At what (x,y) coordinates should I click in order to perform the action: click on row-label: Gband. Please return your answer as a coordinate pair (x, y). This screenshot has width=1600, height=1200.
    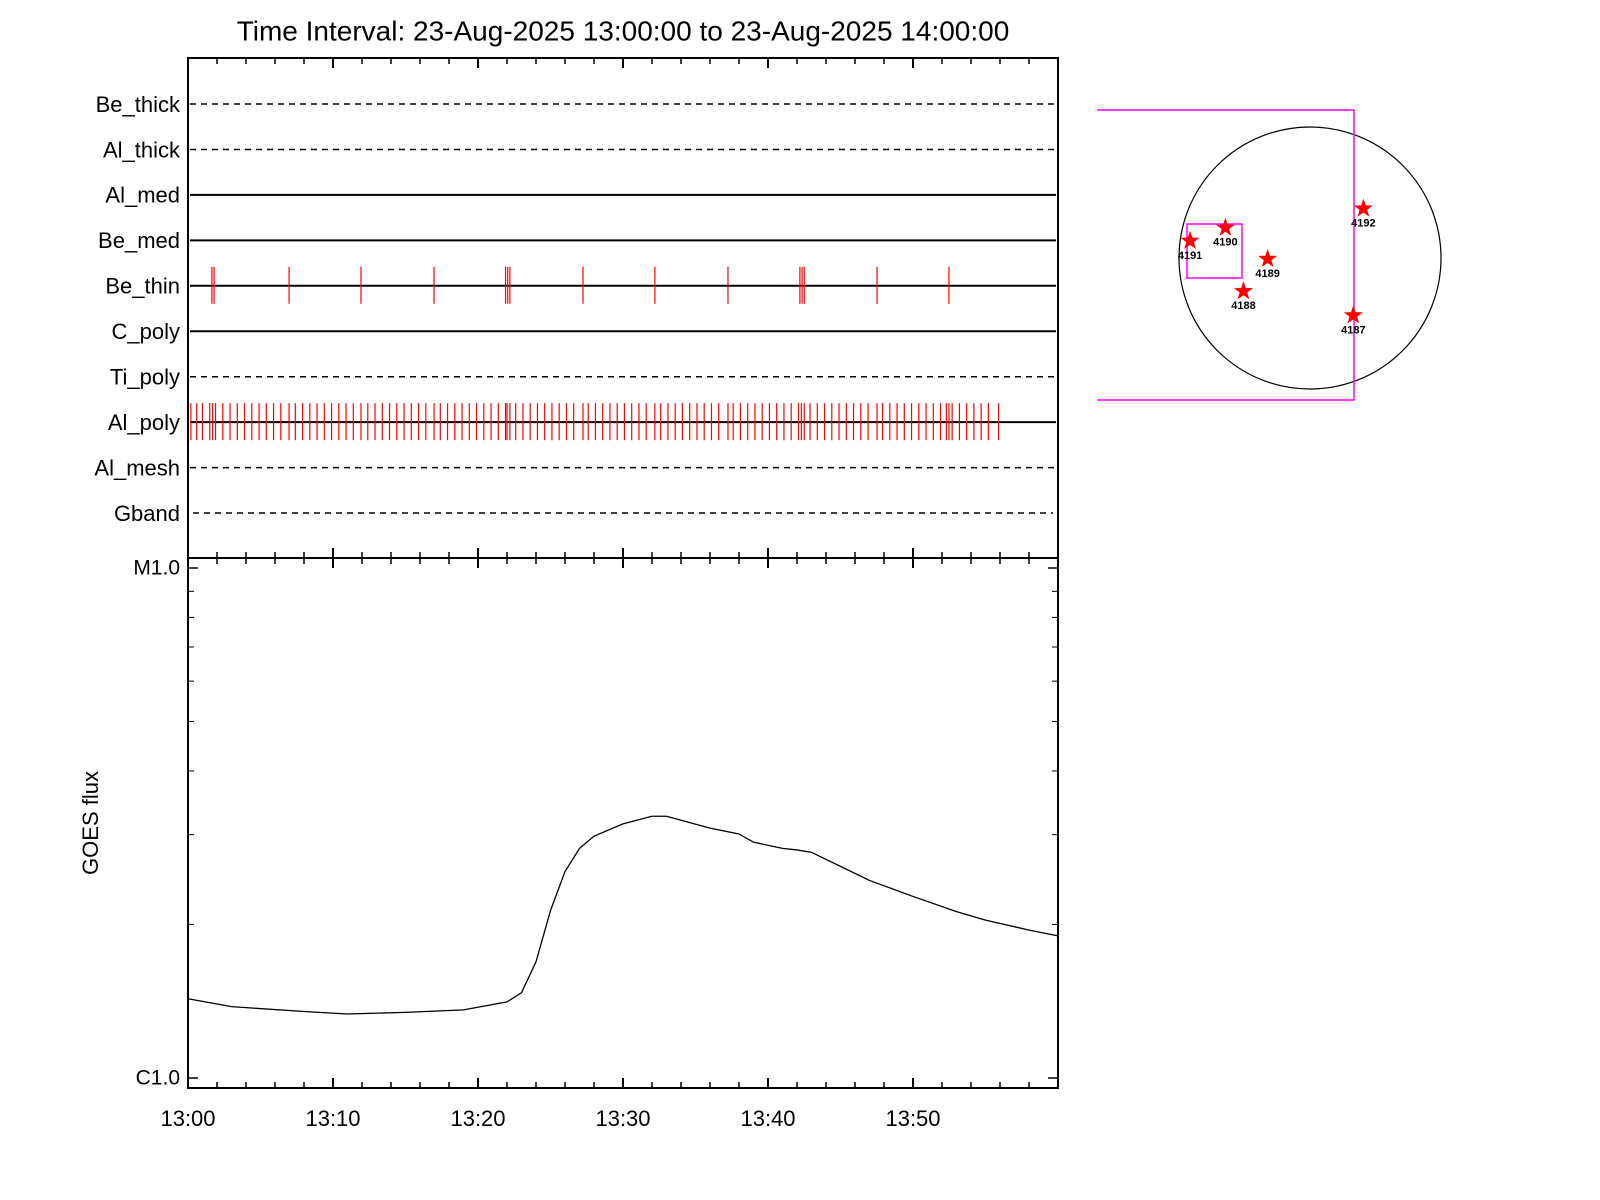
    Looking at the image, I should click on (147, 513).